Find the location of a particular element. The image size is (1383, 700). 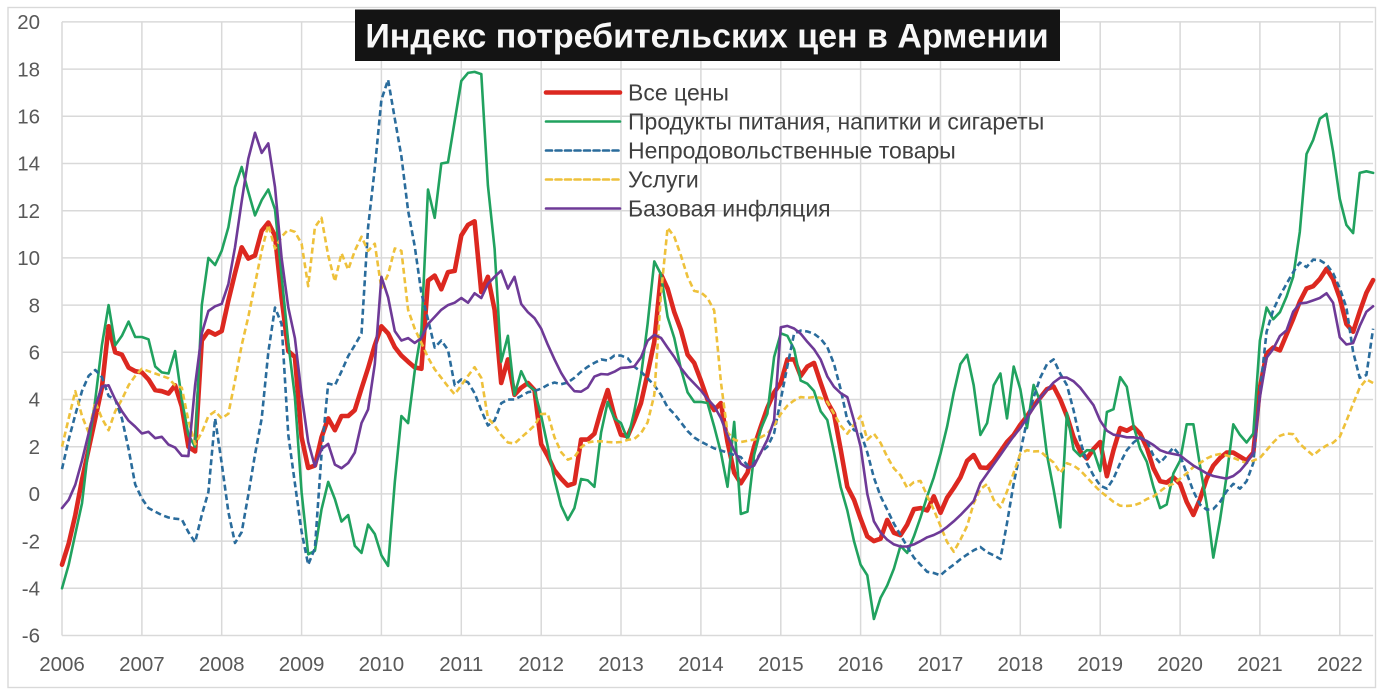

svg-text: 2007 is located at coordinates (142, 664).